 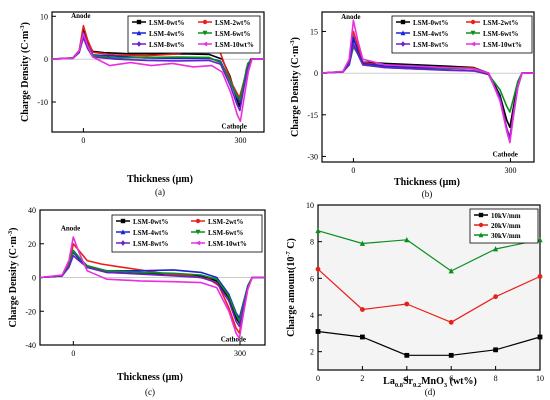 I want to click on y-tick-label: 15, so click(x=314, y=31).